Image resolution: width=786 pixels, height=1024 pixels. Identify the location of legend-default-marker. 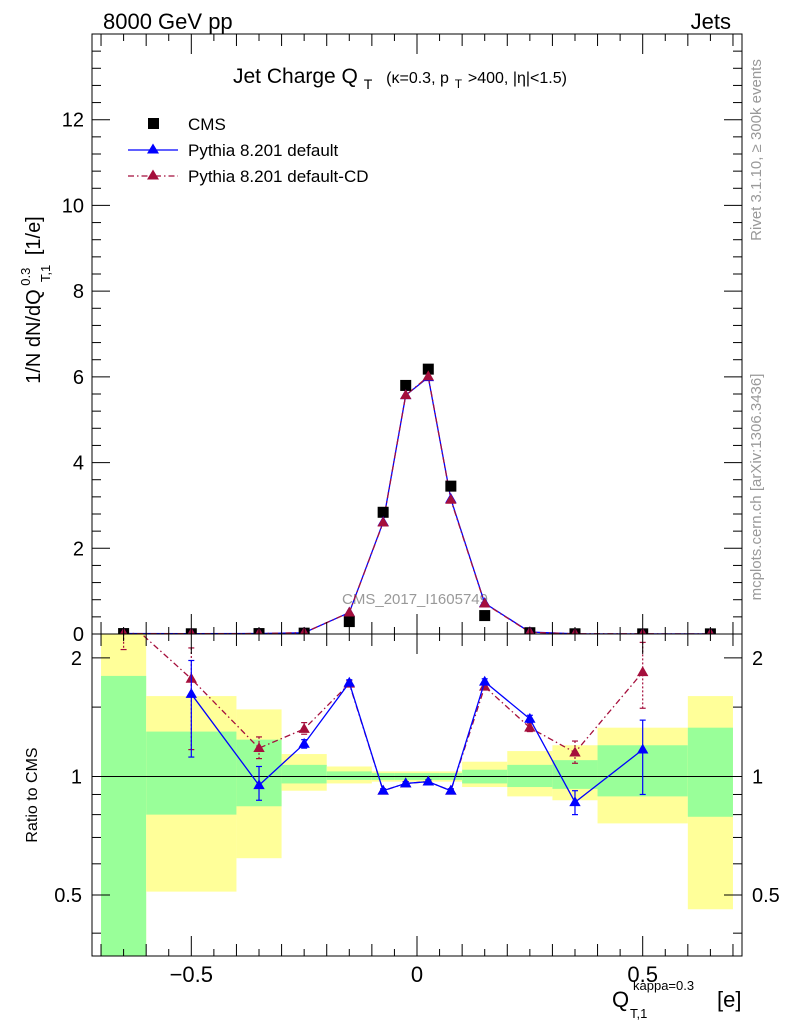
(153, 148).